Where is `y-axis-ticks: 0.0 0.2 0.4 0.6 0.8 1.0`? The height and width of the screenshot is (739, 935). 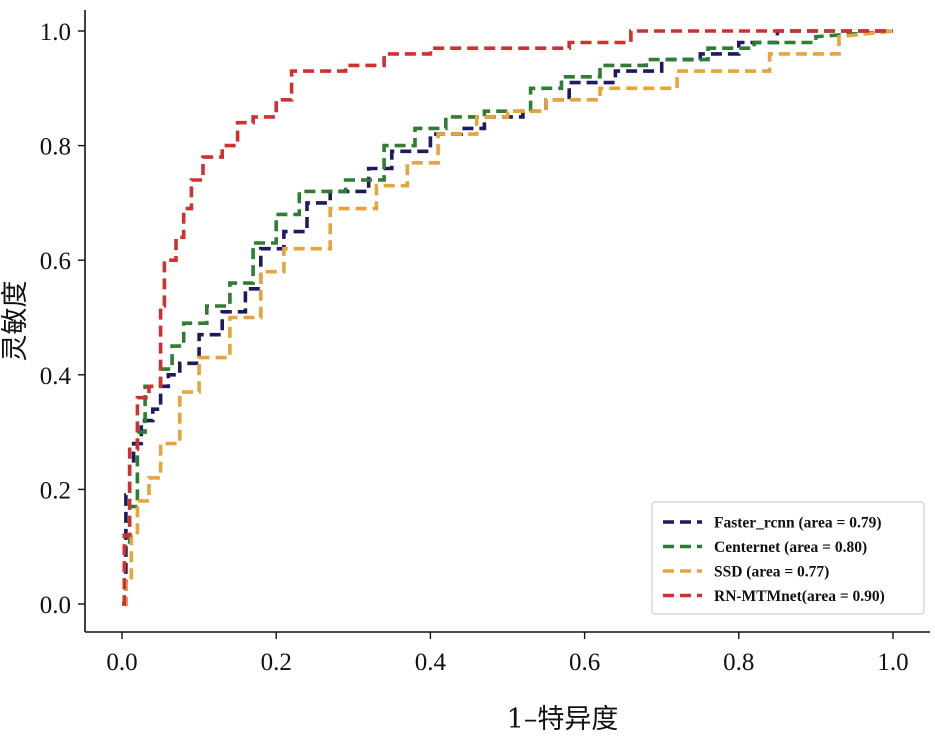 y-axis-ticks: 0.0 0.2 0.4 0.6 0.8 1.0 is located at coordinates (62, 319).